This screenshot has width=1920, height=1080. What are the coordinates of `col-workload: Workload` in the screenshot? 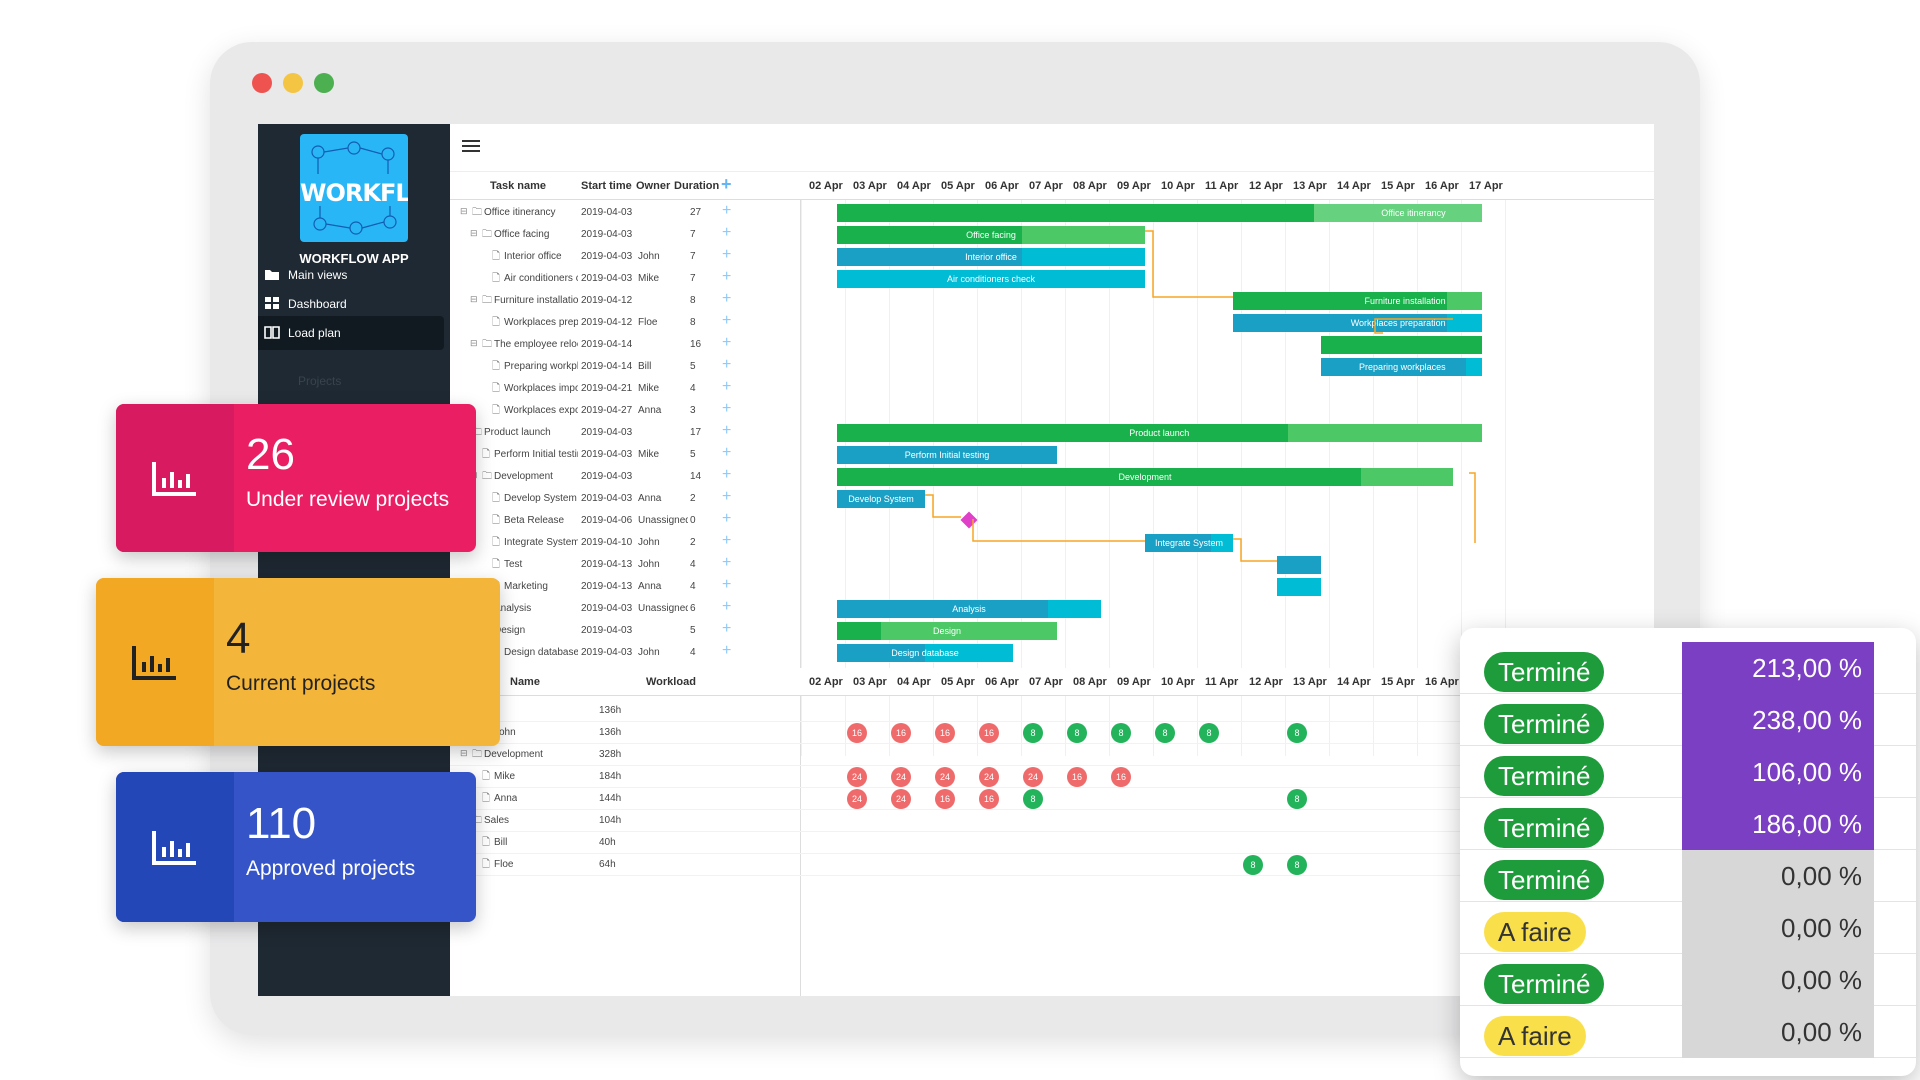 It's located at (671, 682).